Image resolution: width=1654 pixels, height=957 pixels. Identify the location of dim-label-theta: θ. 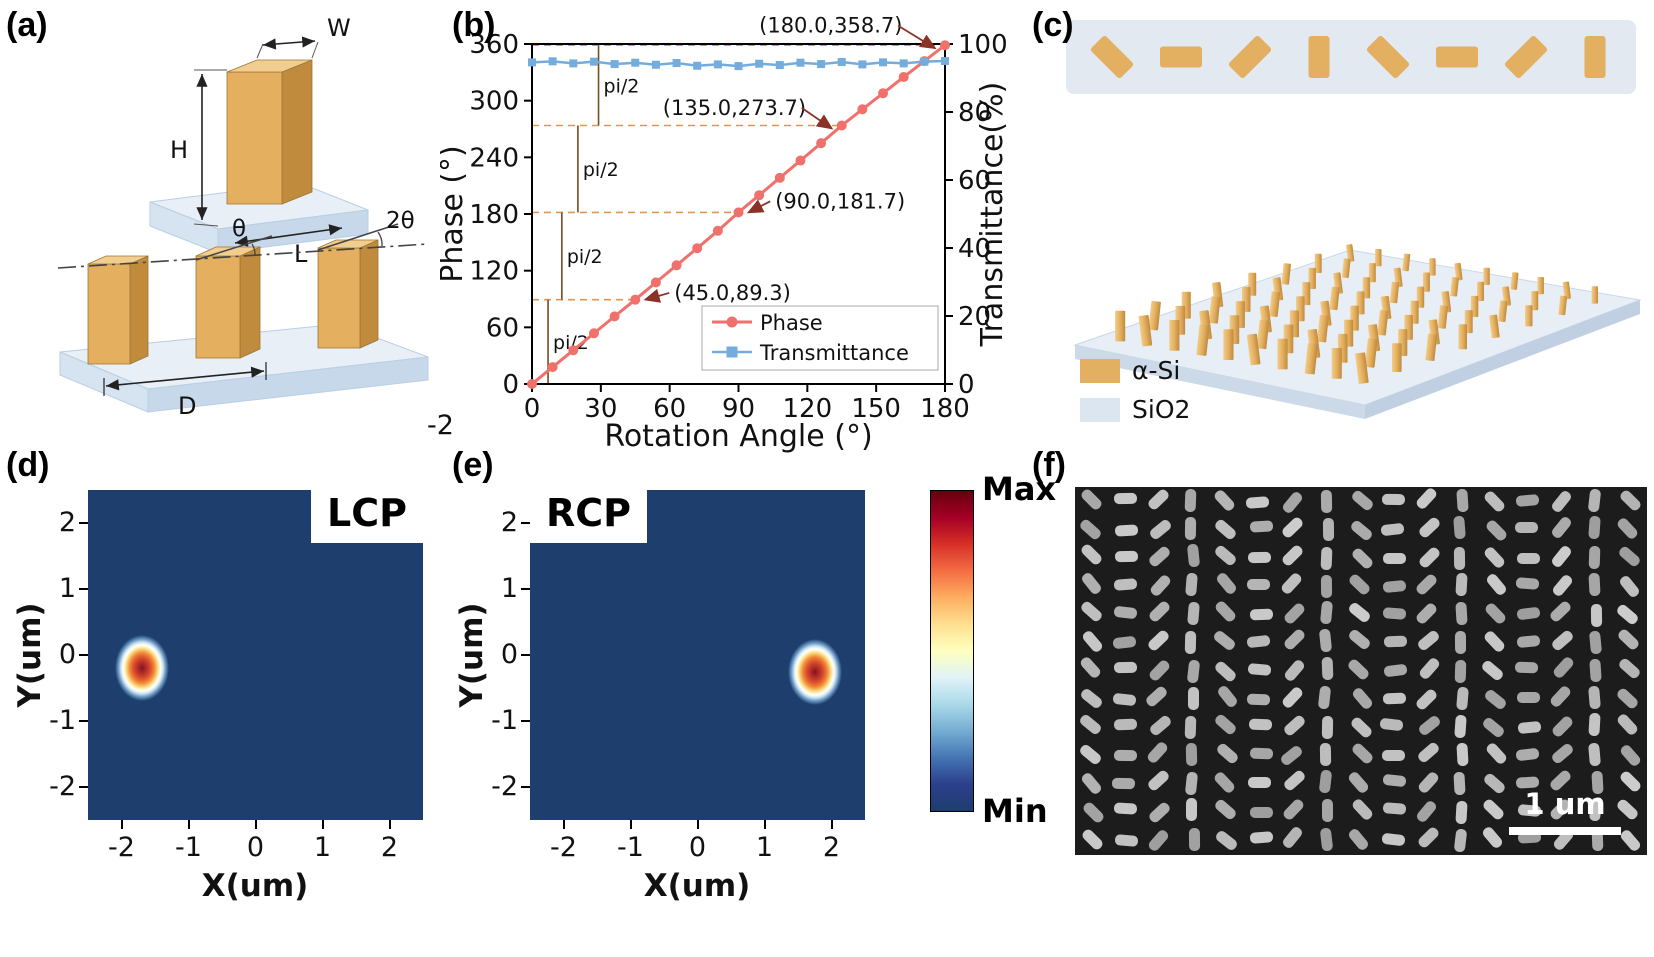
(239, 229).